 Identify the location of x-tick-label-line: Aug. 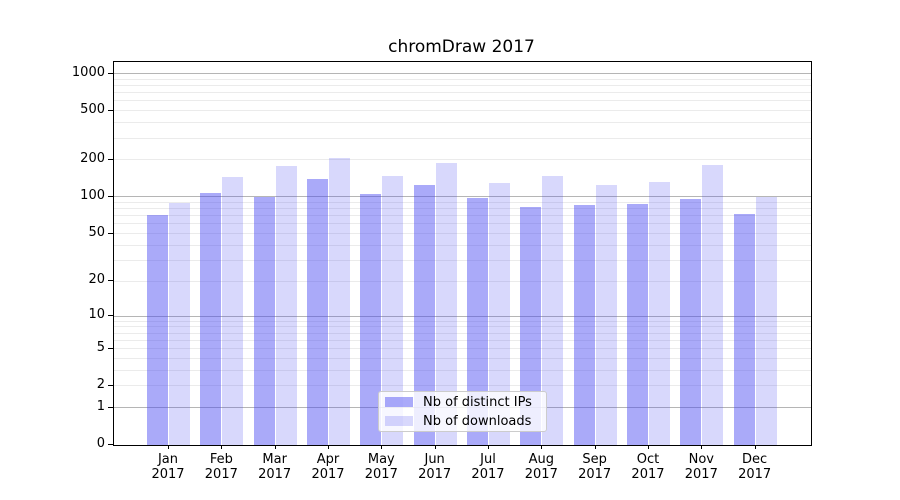
(541, 459).